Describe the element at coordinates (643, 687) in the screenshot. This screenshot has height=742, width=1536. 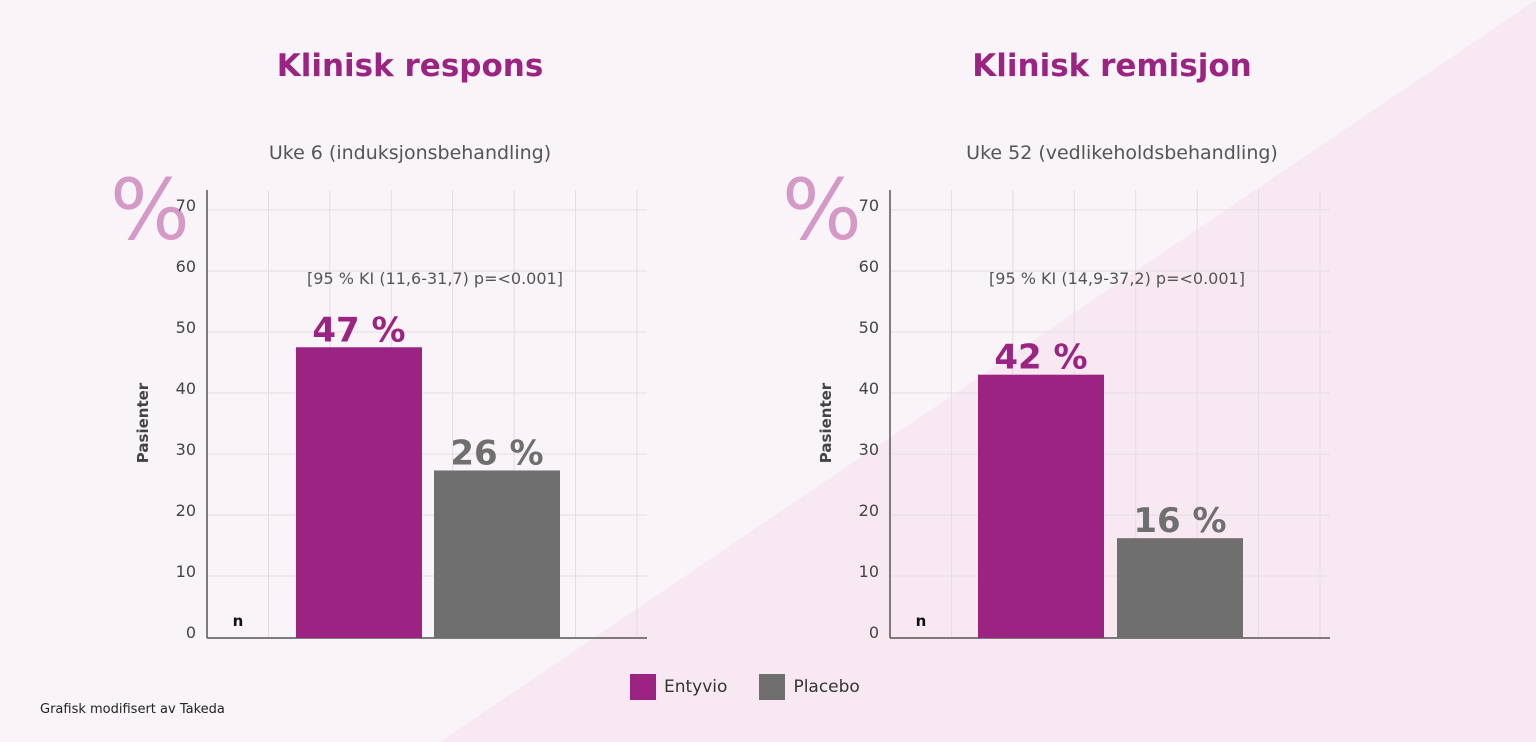
I see `legend-swatch-entyvio` at that location.